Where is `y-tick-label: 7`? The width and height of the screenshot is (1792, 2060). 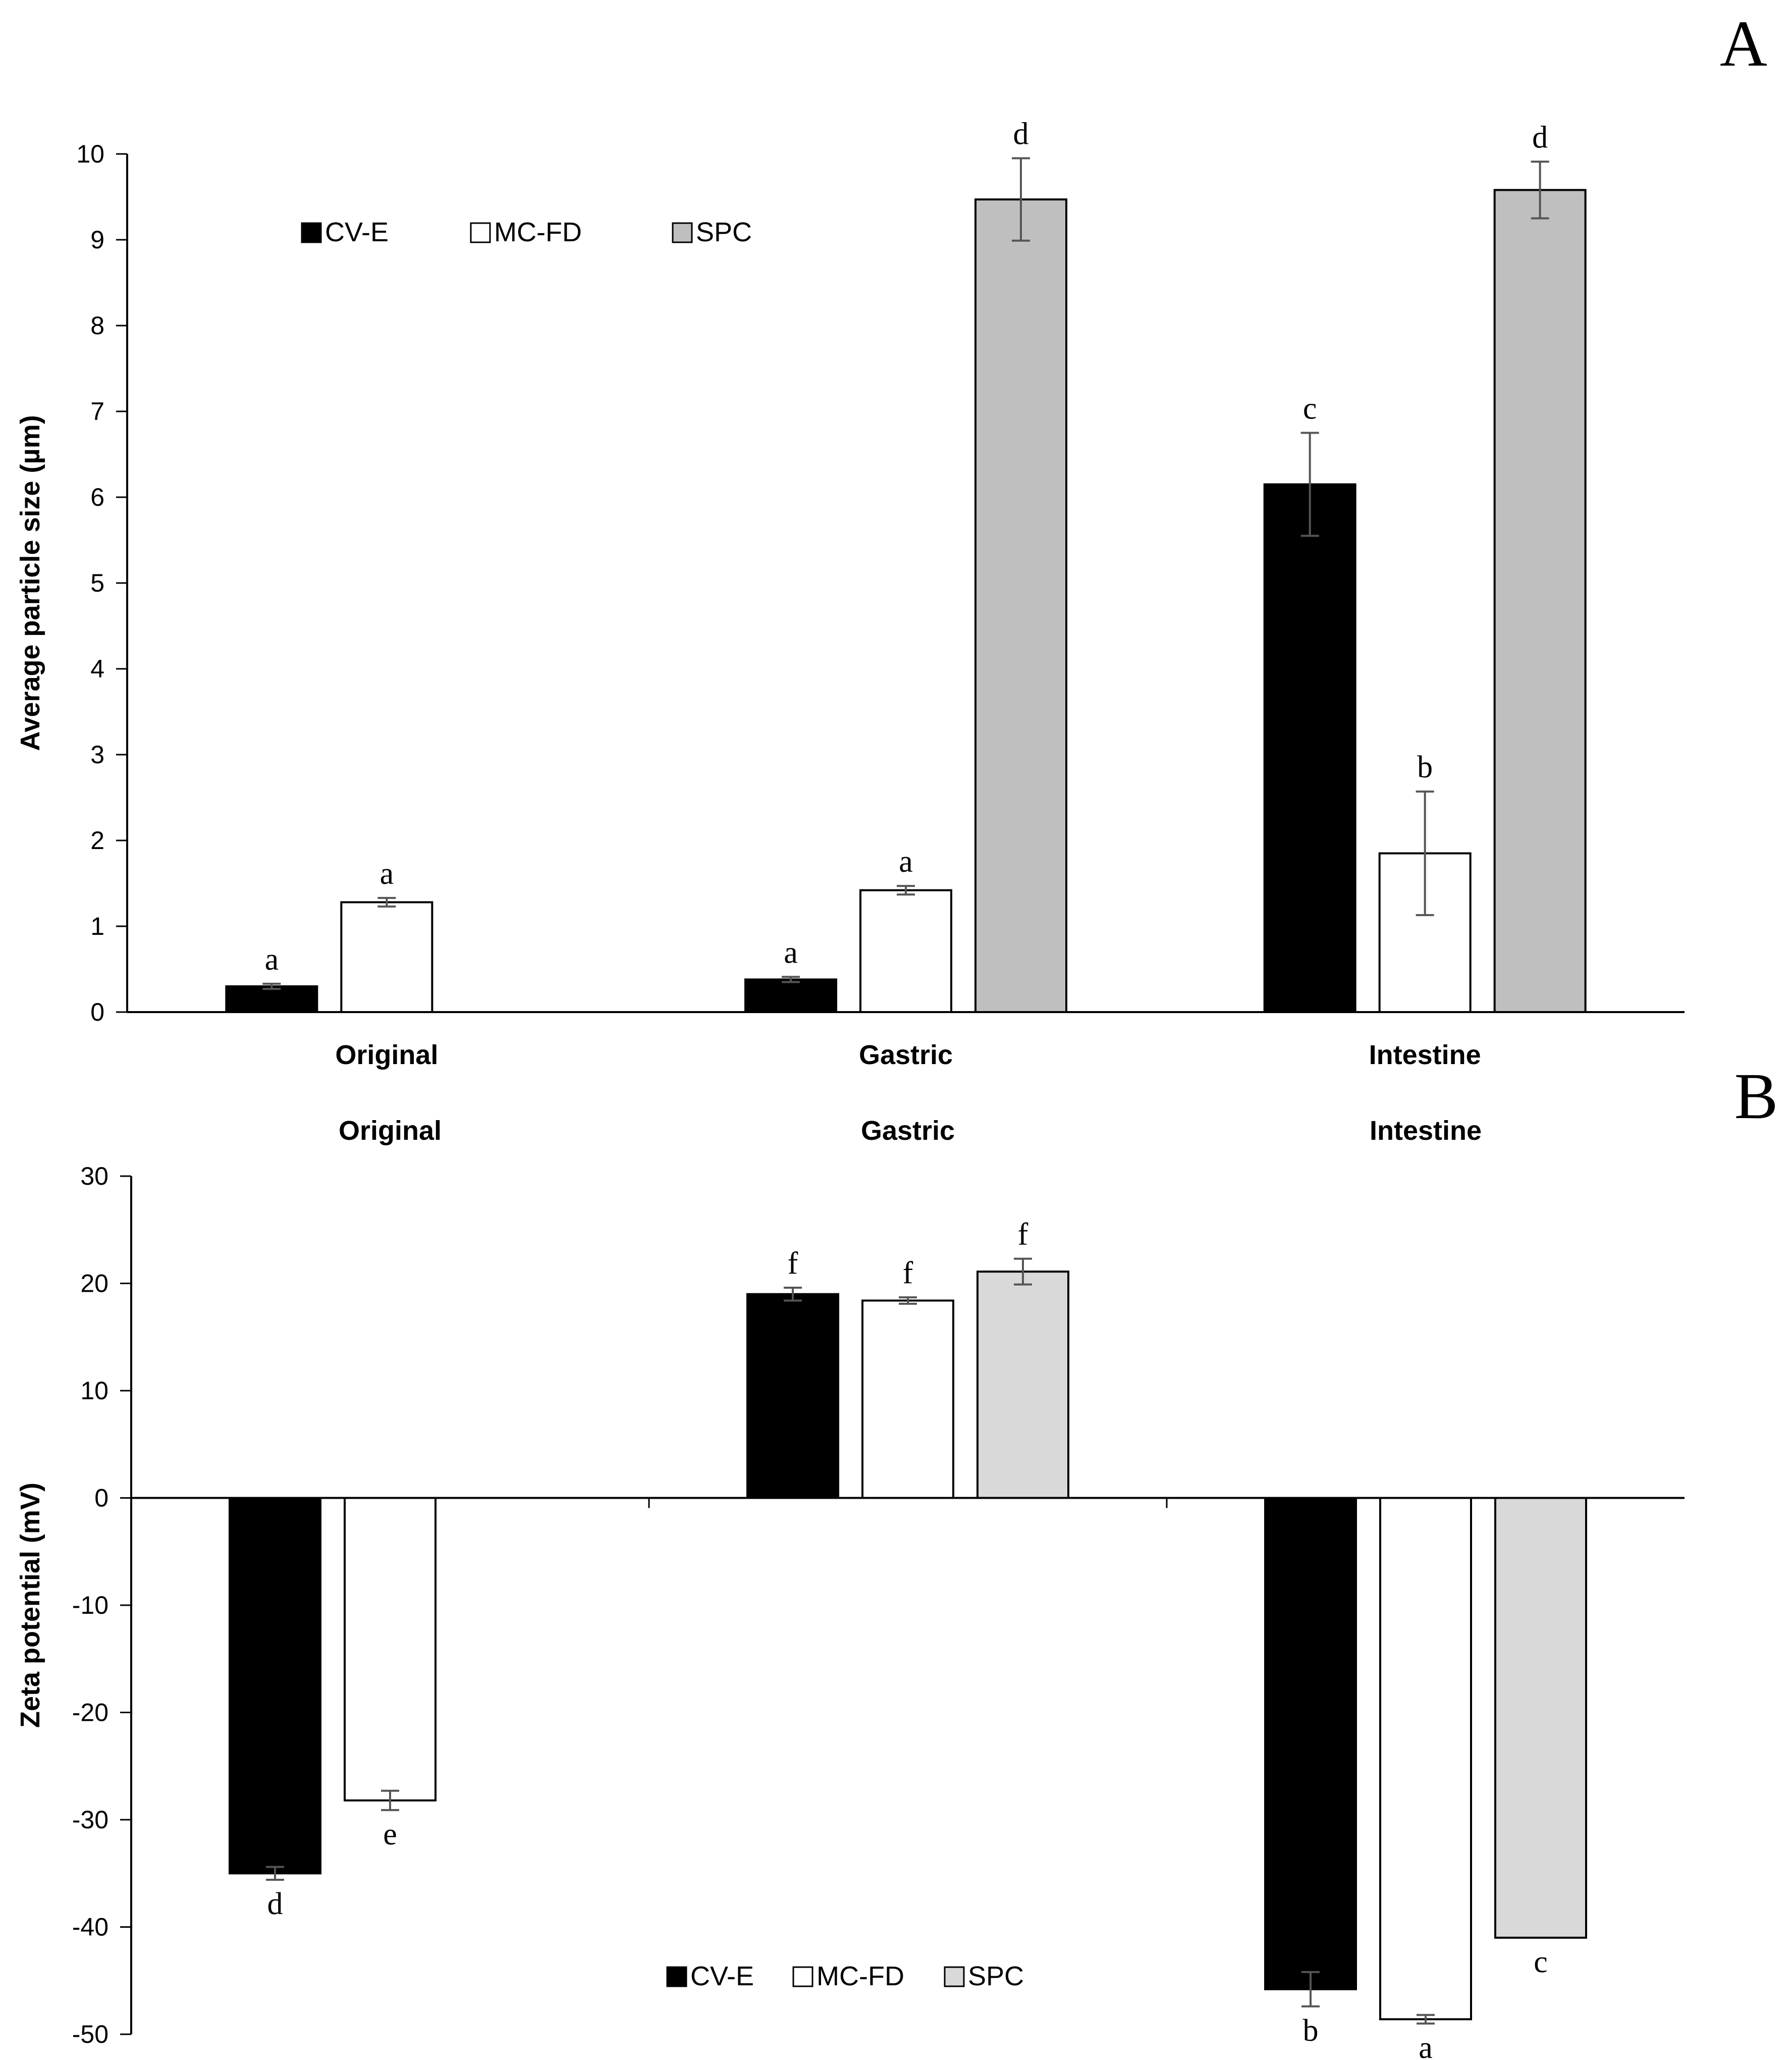 y-tick-label: 7 is located at coordinates (97, 412).